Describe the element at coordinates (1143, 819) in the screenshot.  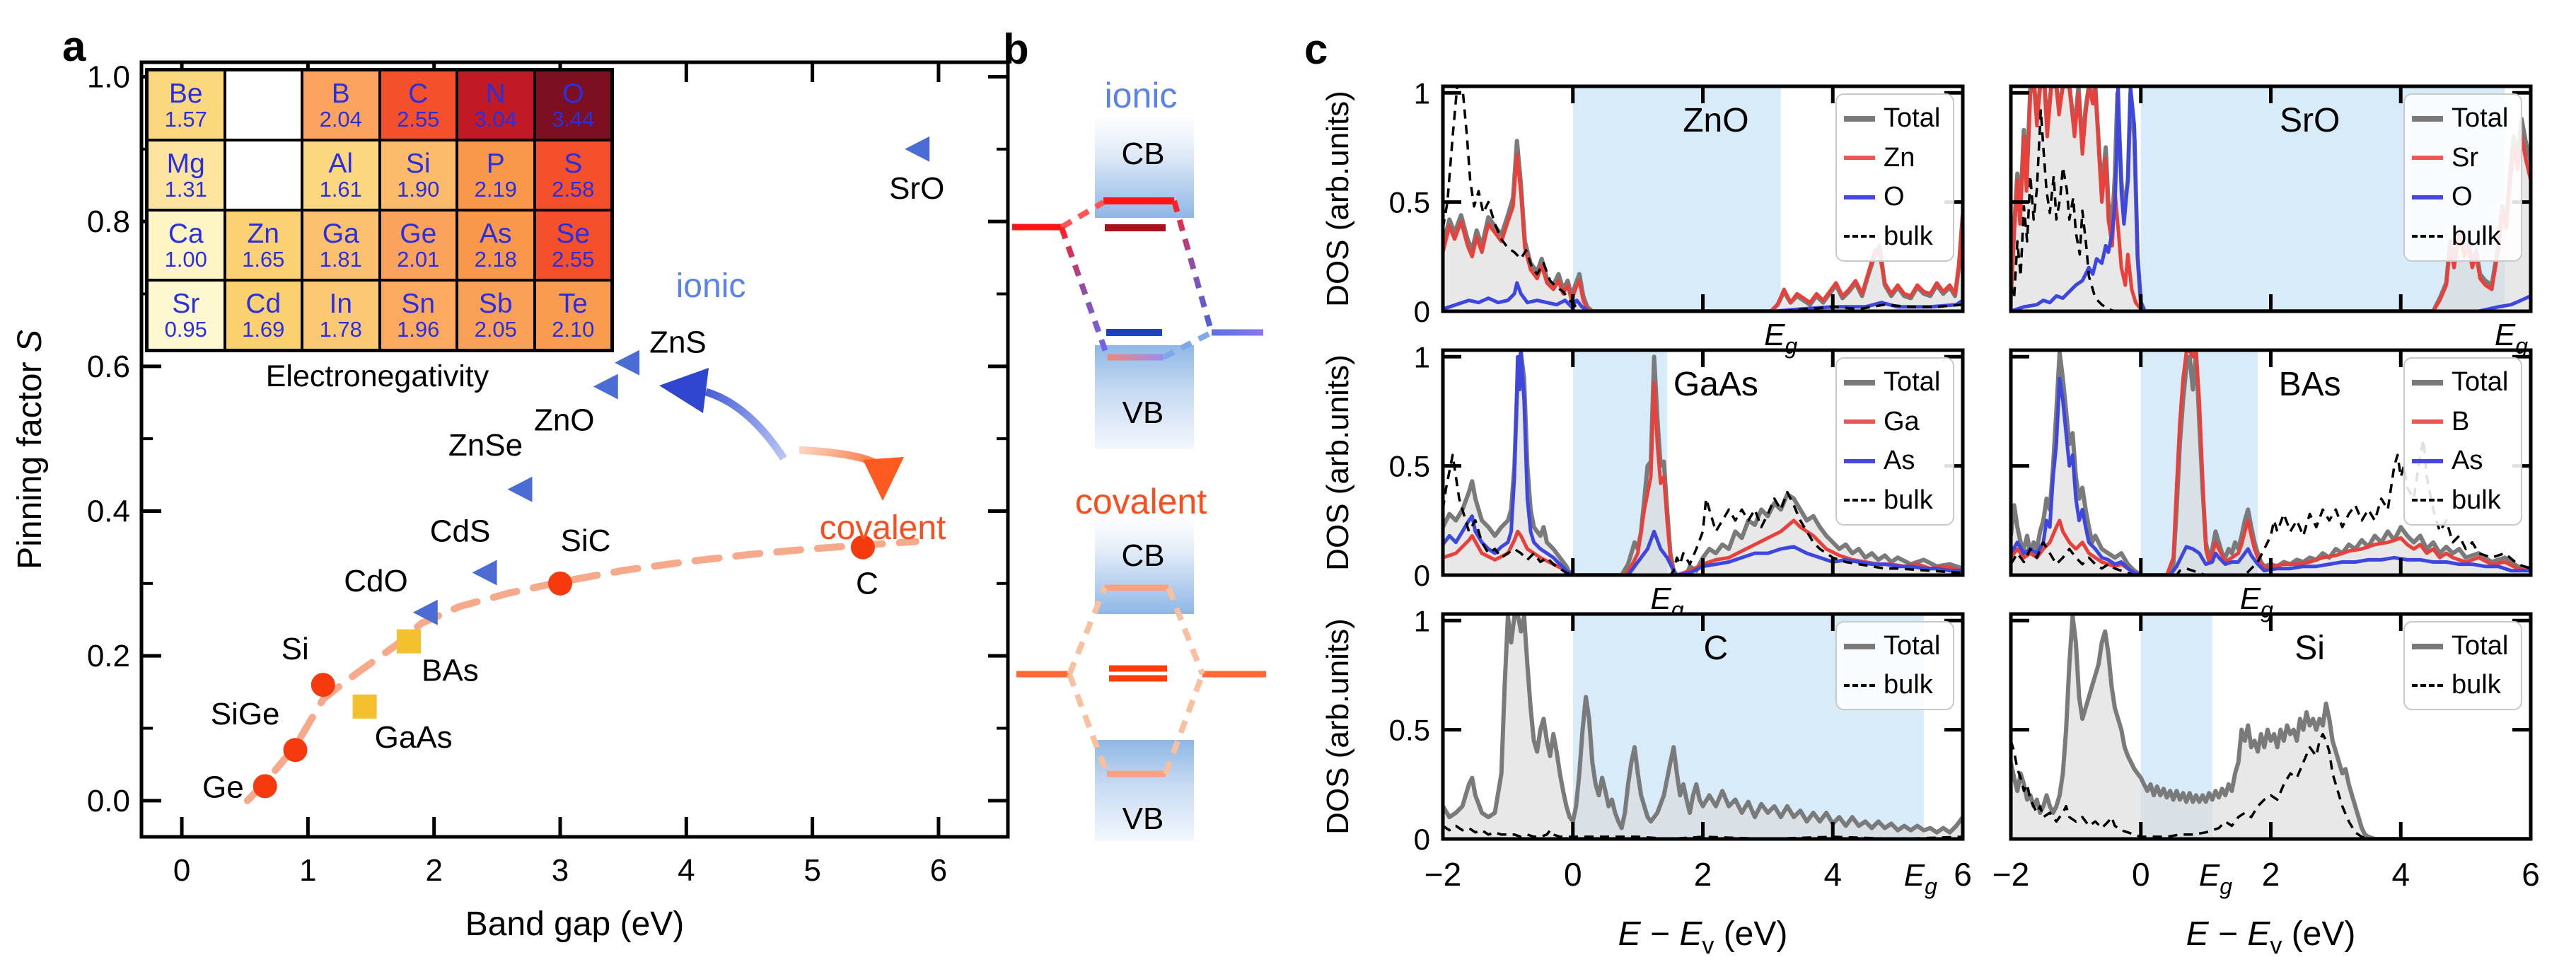
I see `covalent-vb-label: VB` at that location.